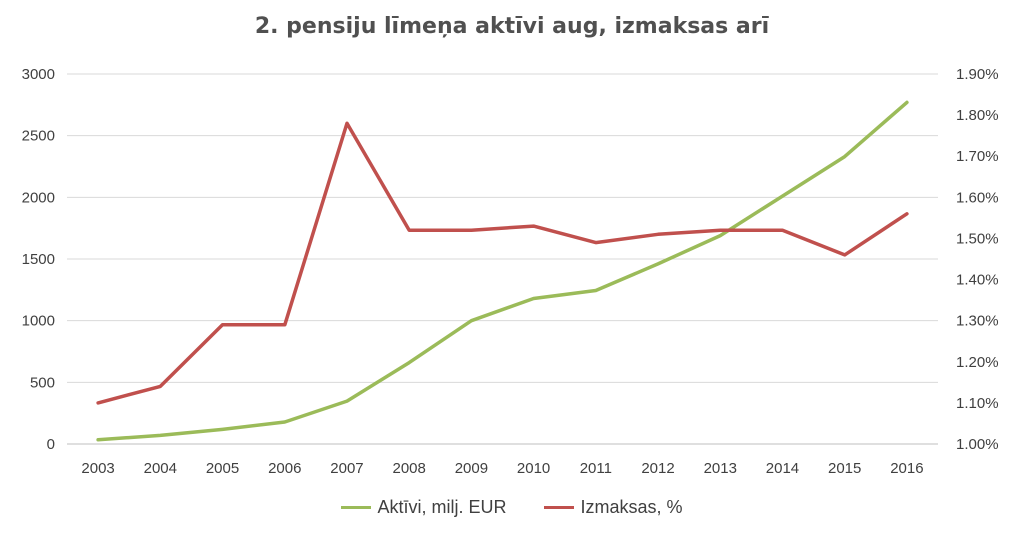  I want to click on legend-swatch-assets, so click(356, 507).